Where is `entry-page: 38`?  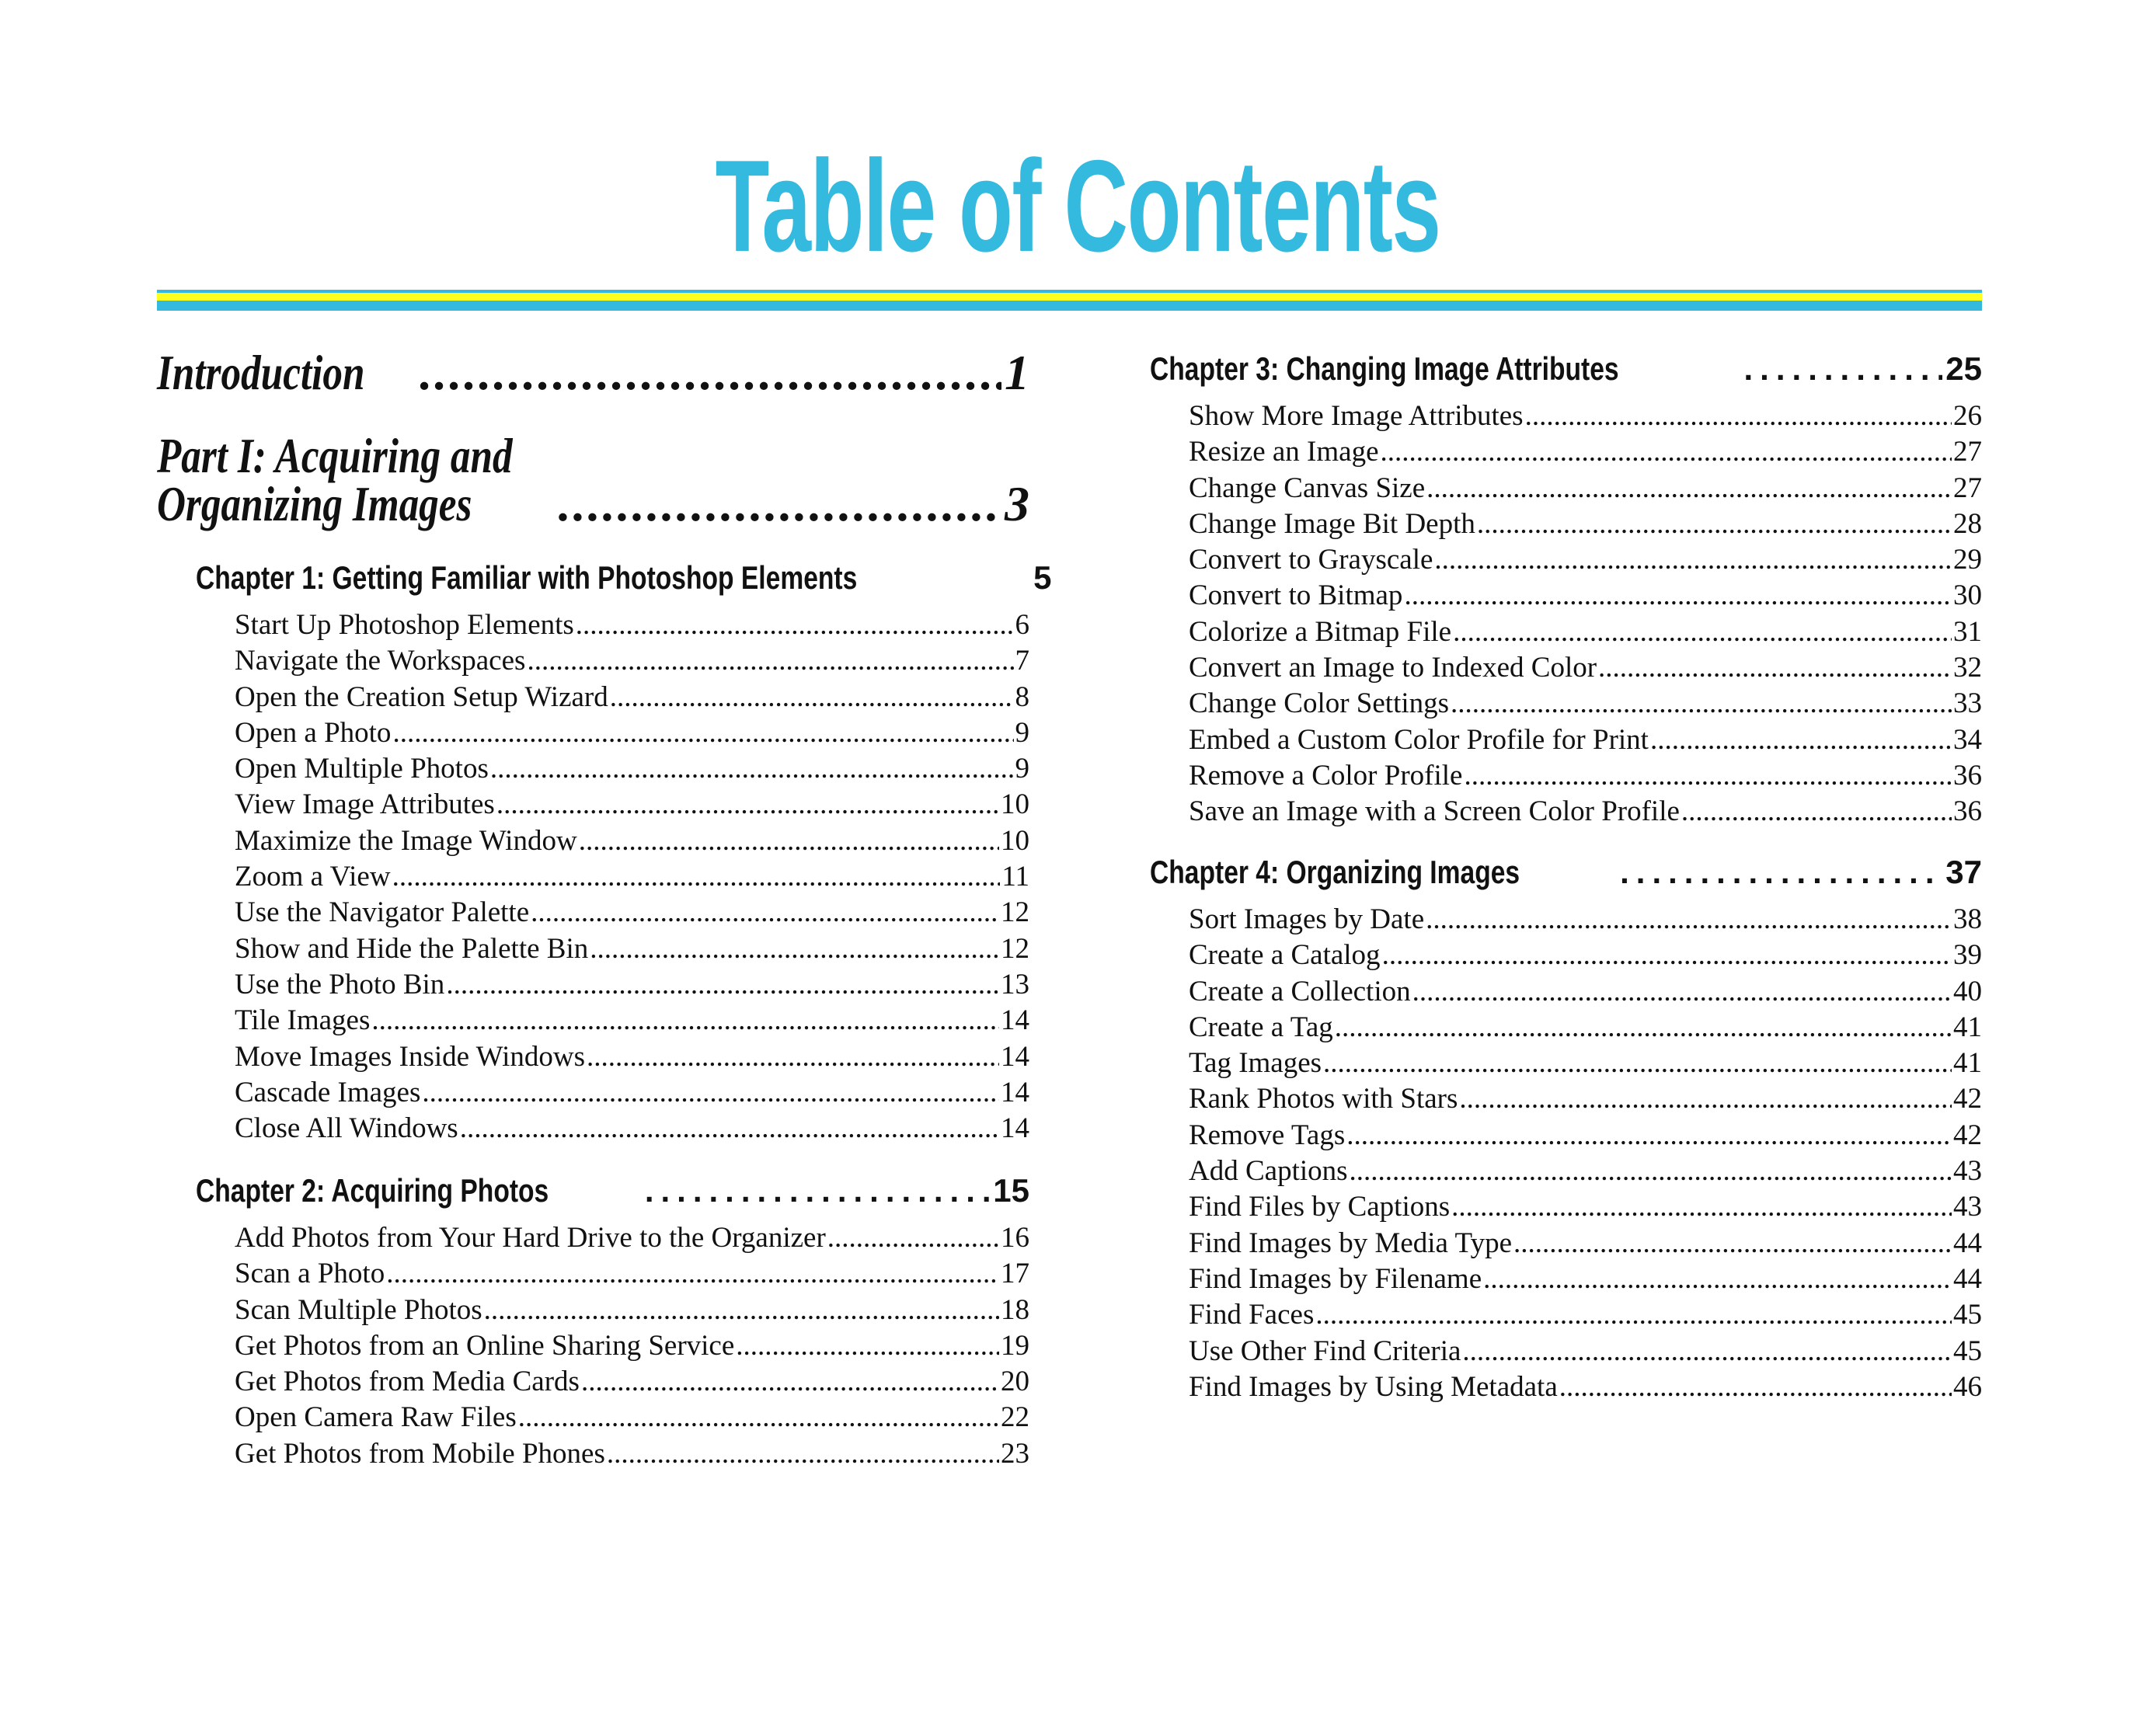 entry-page: 38 is located at coordinates (1967, 919).